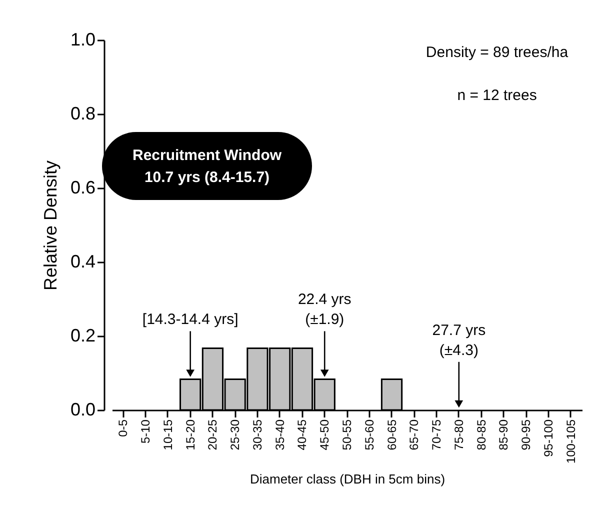  I want to click on annotation: [14.3-14.4 yrs], so click(190, 319).